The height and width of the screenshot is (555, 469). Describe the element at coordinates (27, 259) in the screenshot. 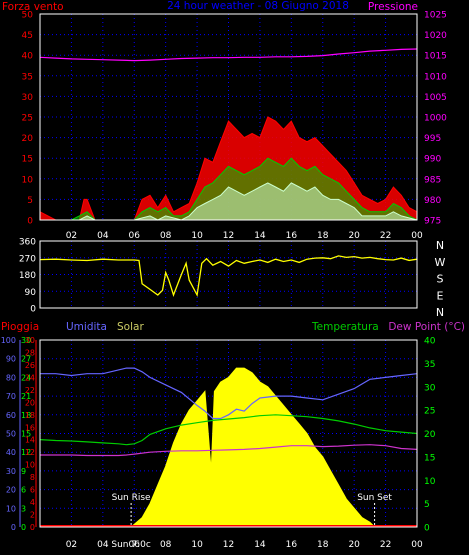

I see `direction-tick-label: 270` at that location.